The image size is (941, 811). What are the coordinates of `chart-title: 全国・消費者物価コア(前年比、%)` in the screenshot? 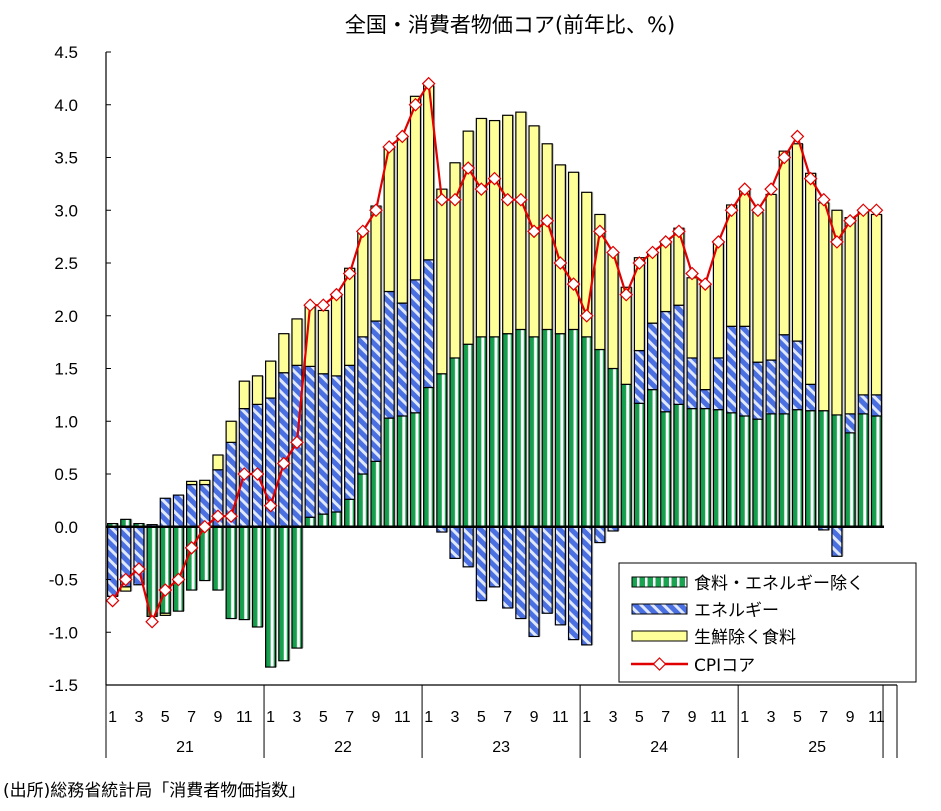 It's located at (510, 25).